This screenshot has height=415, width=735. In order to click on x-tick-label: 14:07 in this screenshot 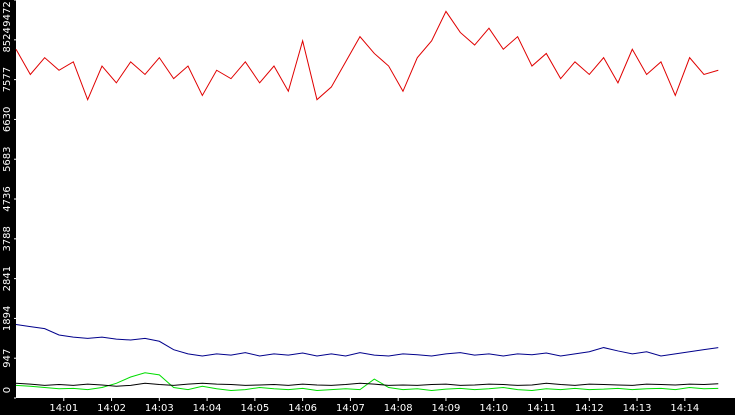, I will do `click(350, 408)`.